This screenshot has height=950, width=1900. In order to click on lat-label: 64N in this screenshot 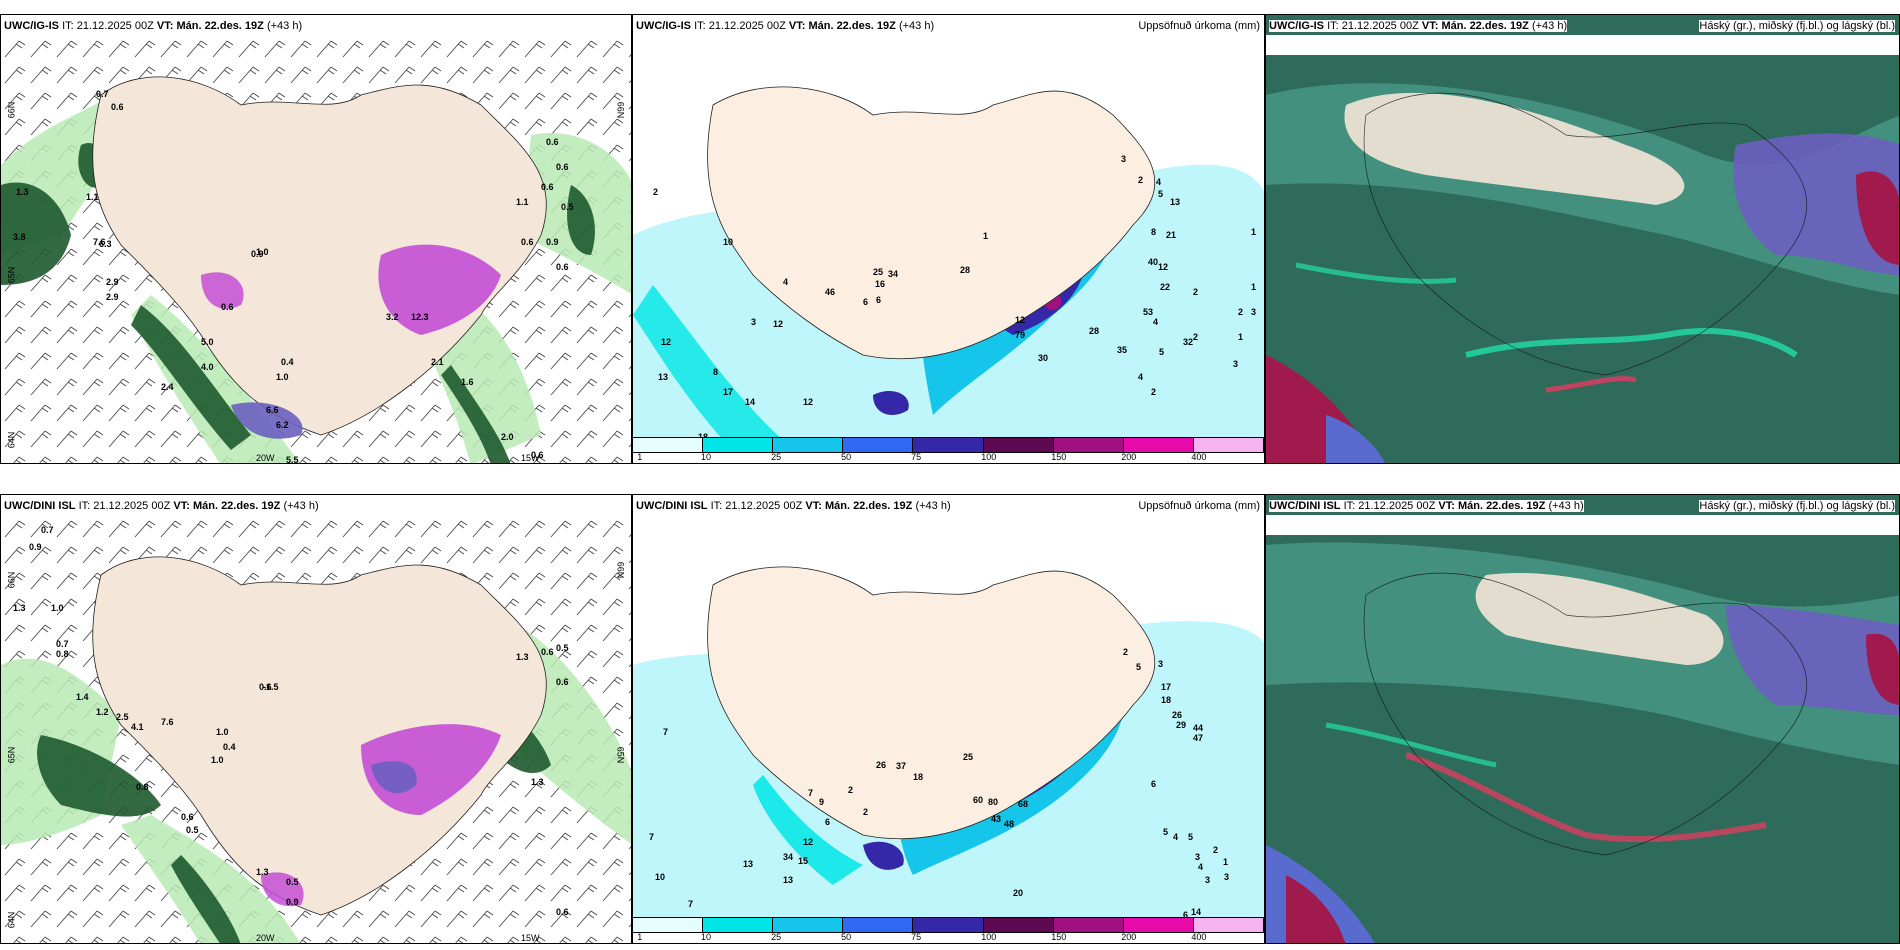, I will do `click(11, 440)`.